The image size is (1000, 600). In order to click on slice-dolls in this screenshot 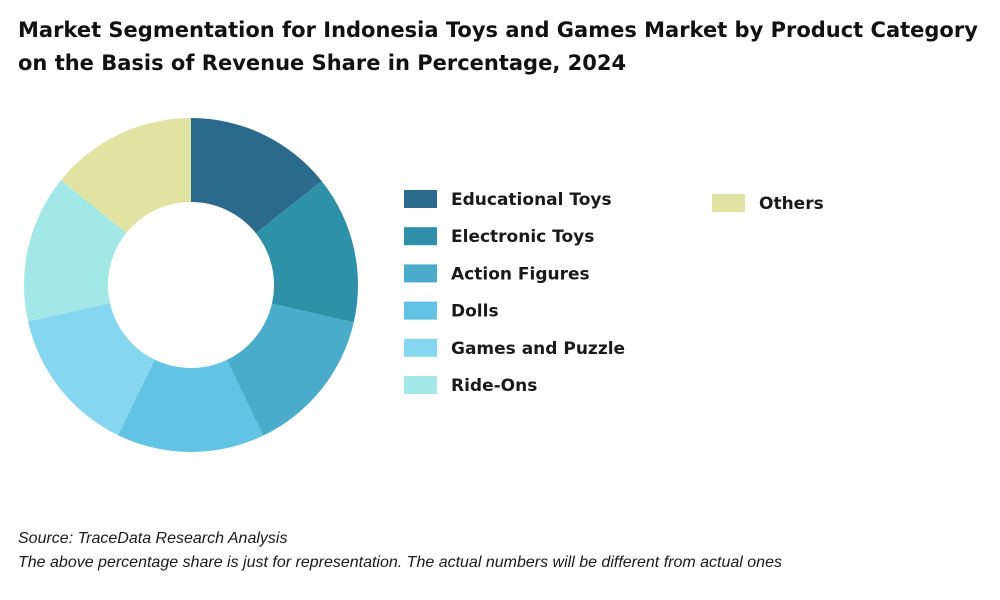, I will do `click(191, 405)`.